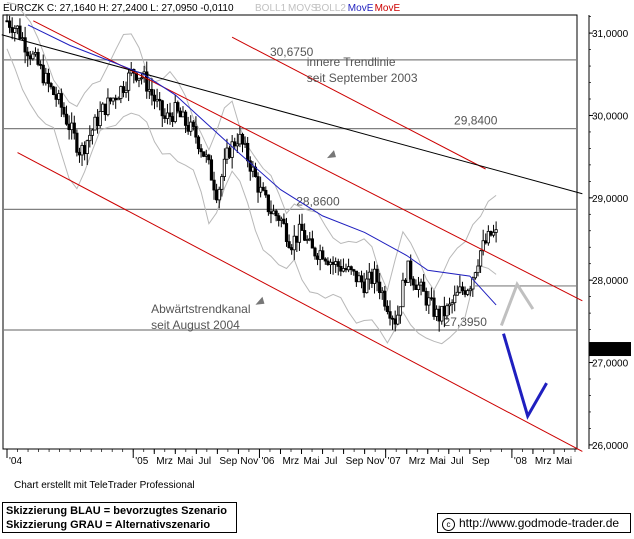  I want to click on level-label: 30,6750, so click(292, 52).